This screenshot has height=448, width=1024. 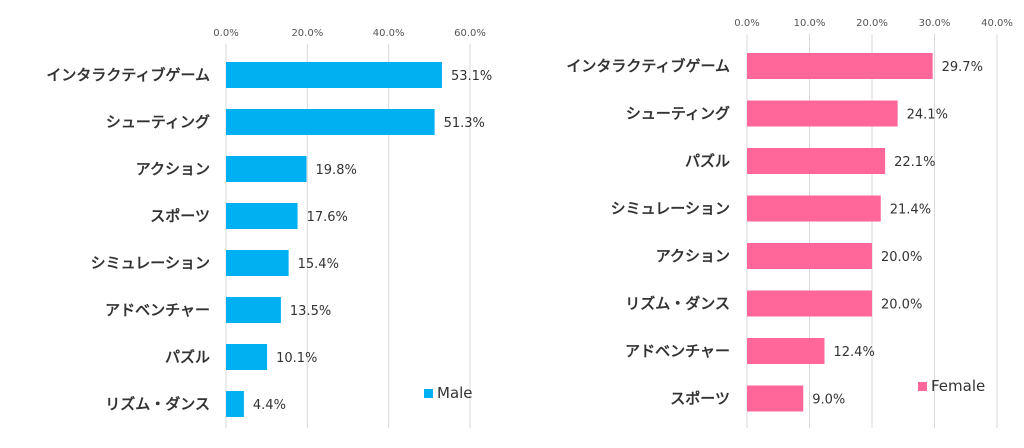 I want to click on data-label: 13.5%, so click(x=310, y=311).